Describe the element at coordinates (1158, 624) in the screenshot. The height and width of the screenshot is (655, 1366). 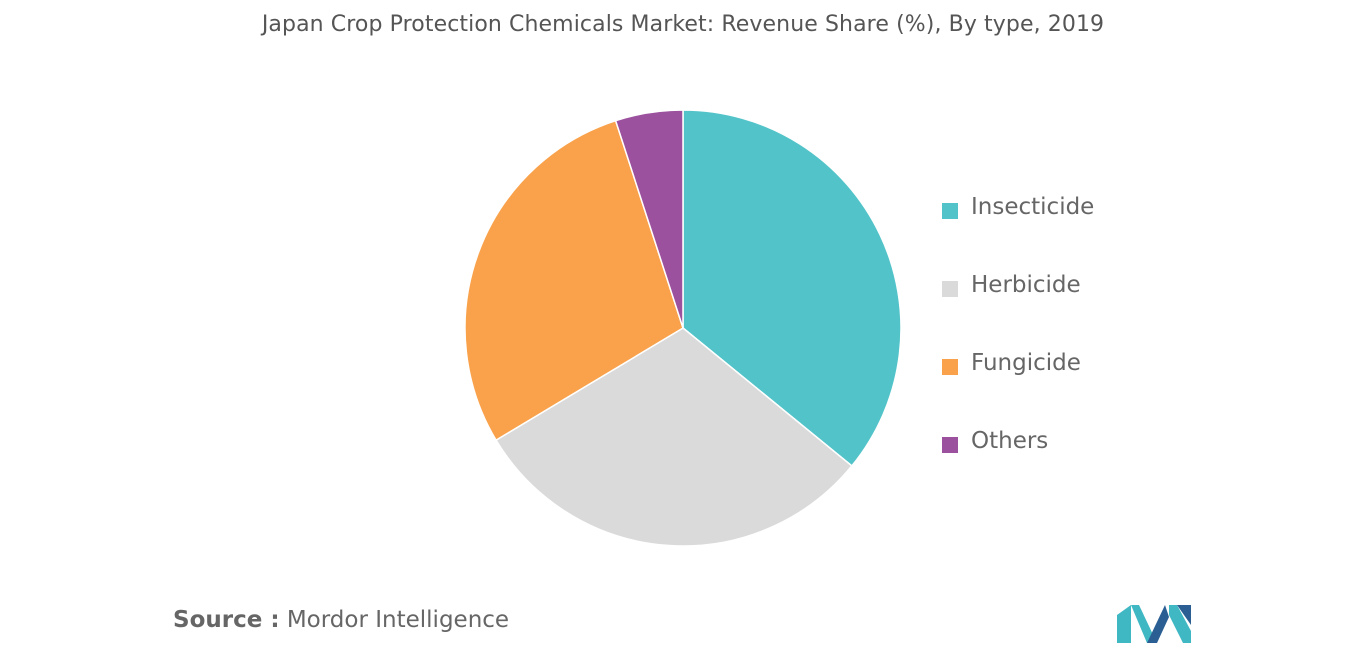
I see `logo-shape-diagonal-right` at that location.